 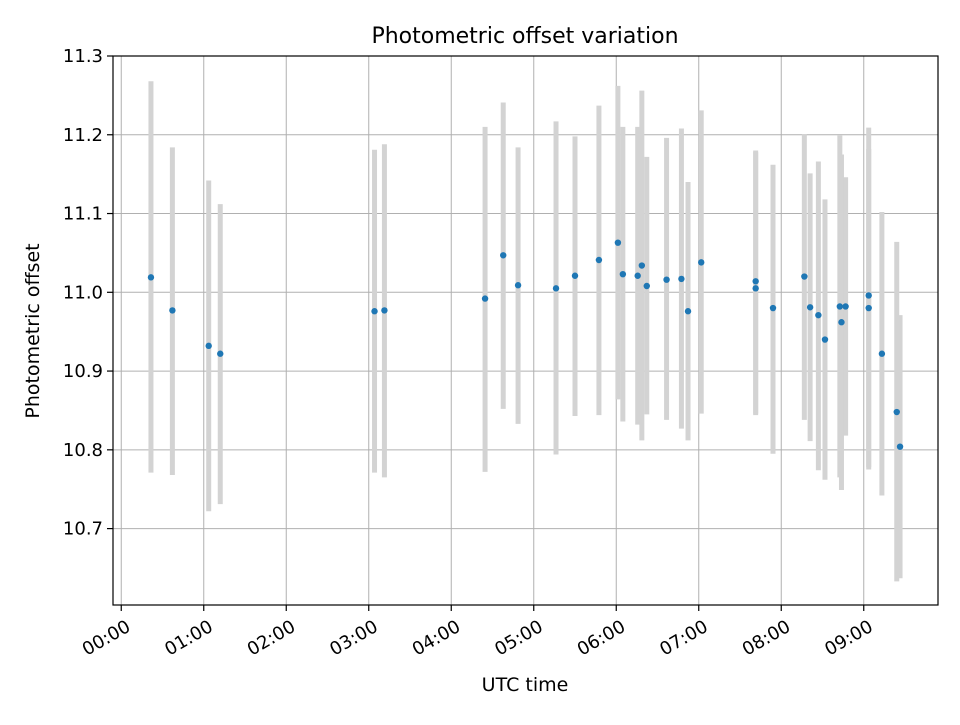 I want to click on chart-title: Photometric offset variation, so click(x=524, y=36).